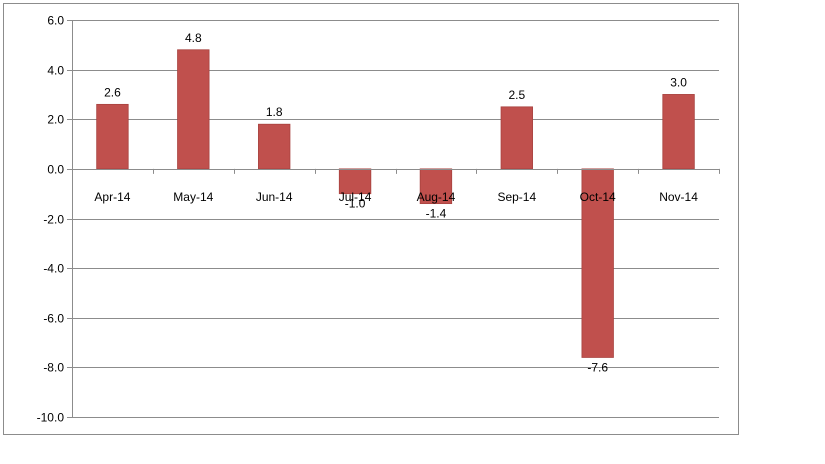 The width and height of the screenshot is (825, 464). What do you see at coordinates (597, 367) in the screenshot?
I see `data-label: -7.6` at bounding box center [597, 367].